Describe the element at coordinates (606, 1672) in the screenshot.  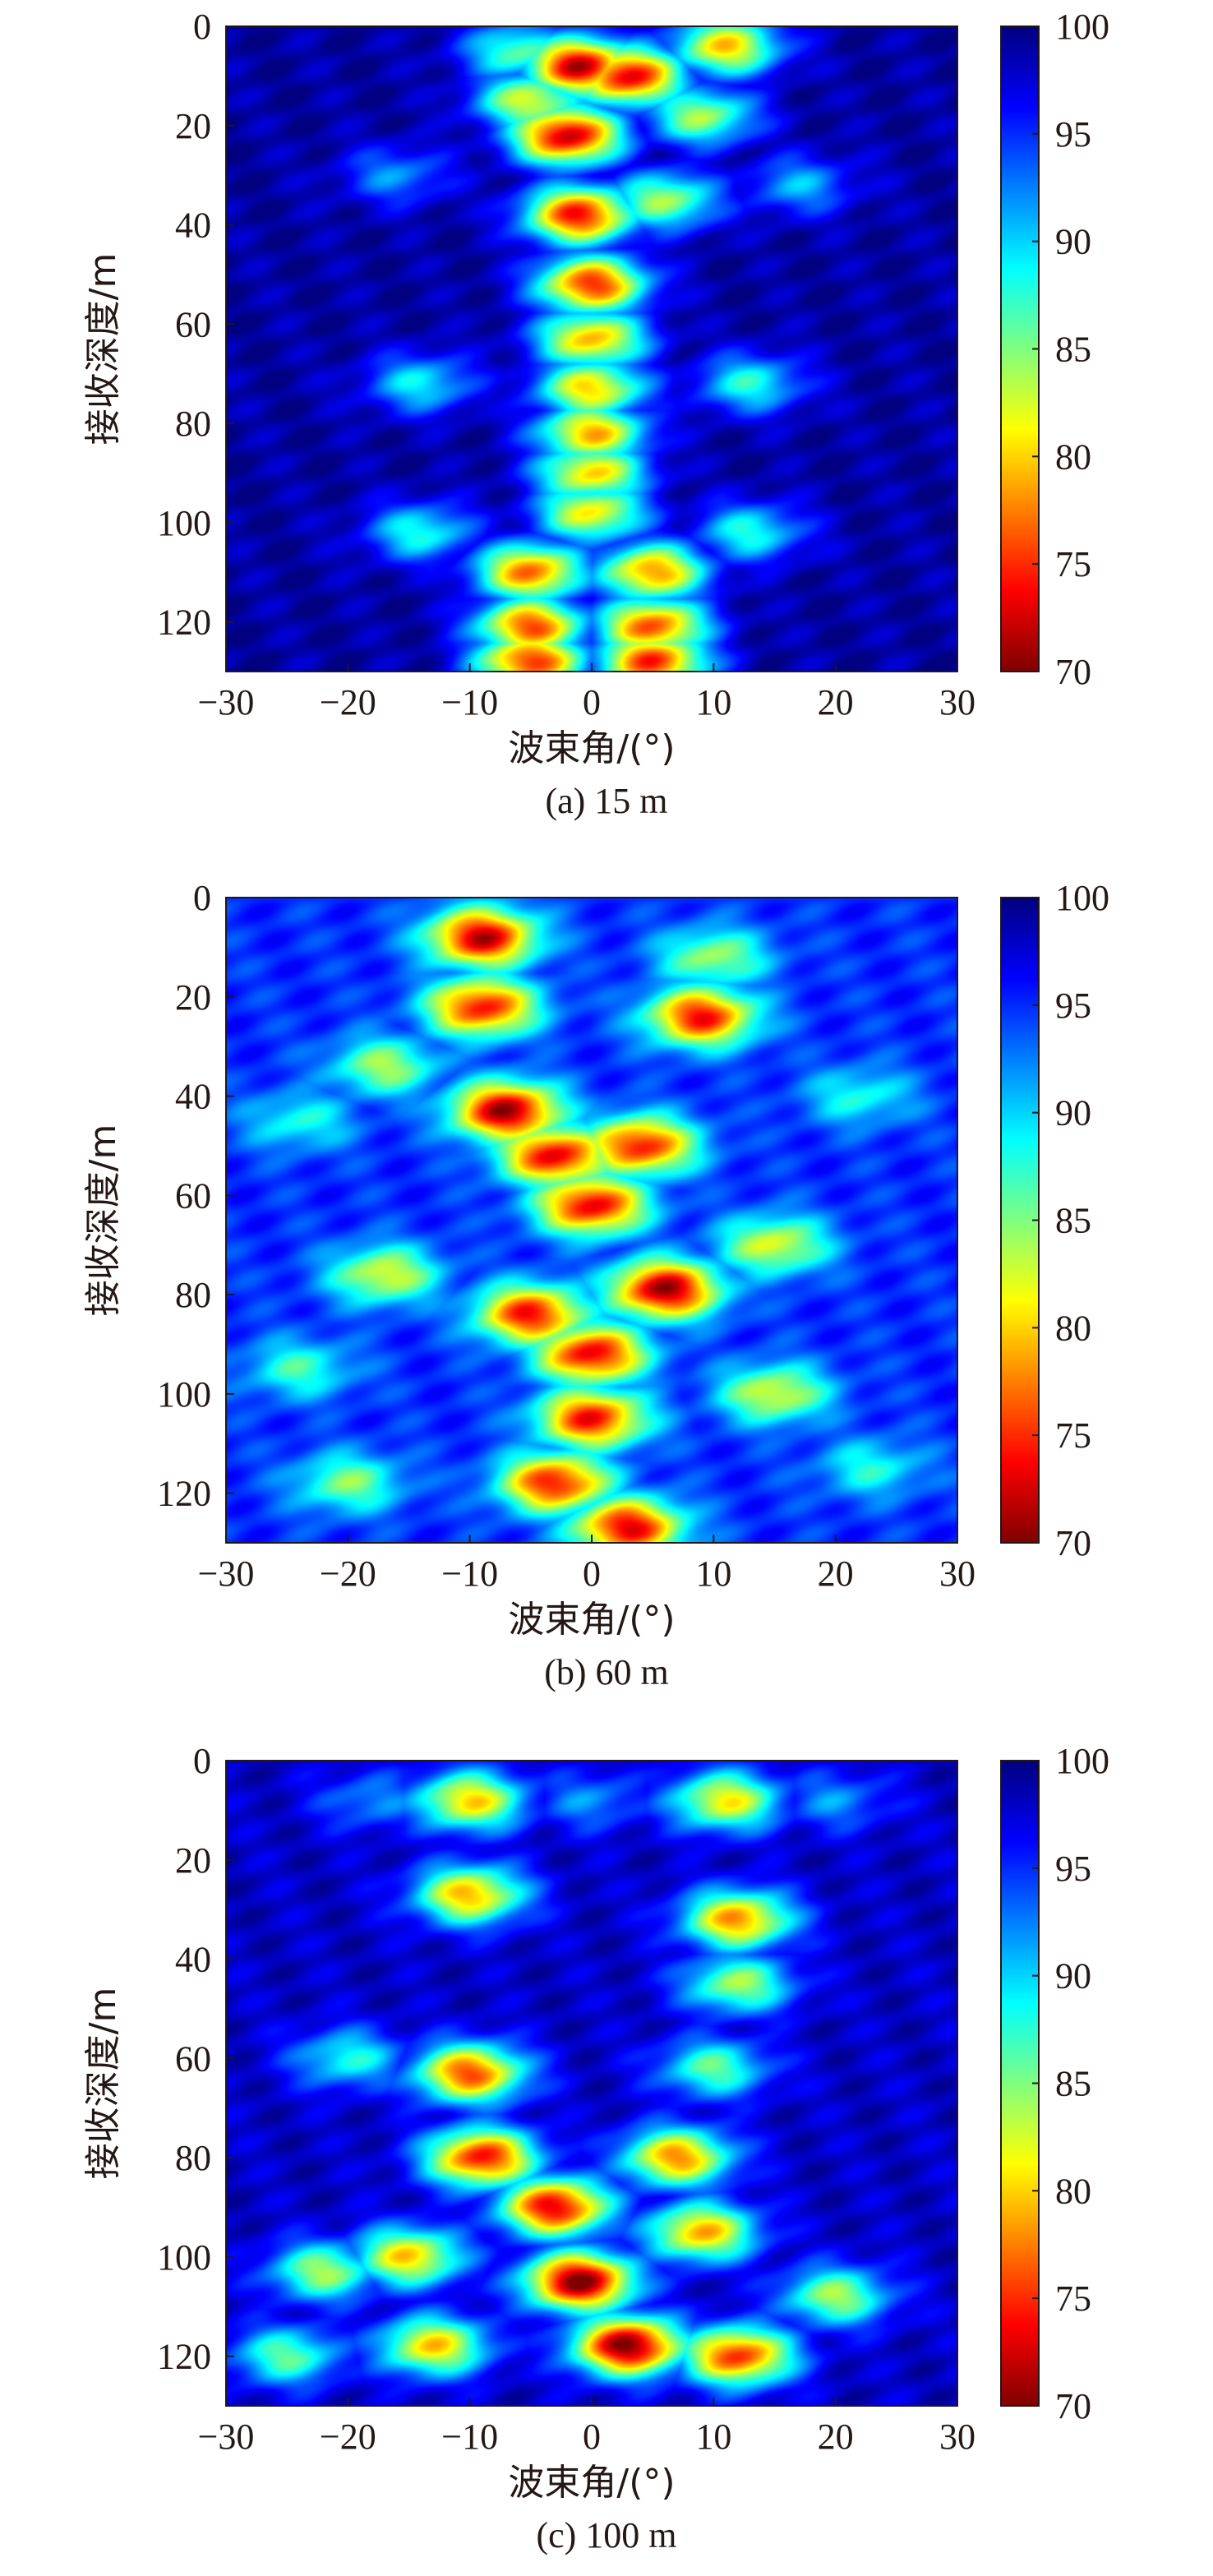
I see `figure-caption: (b) 60 m` at that location.